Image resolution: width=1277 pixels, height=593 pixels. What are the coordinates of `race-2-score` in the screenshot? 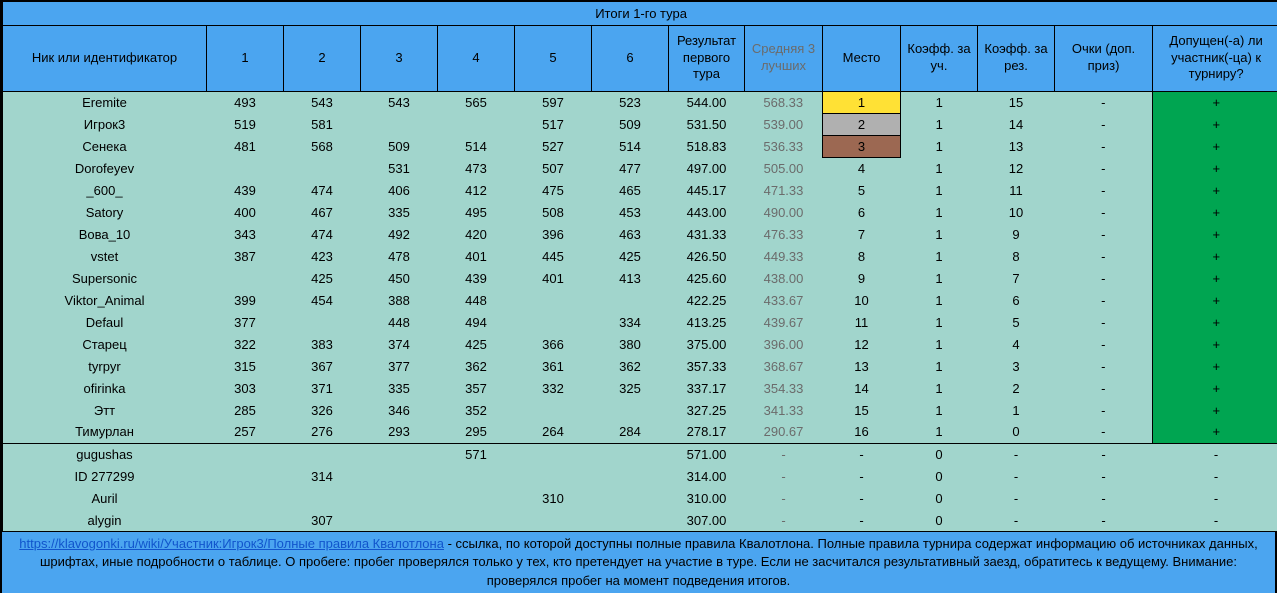 It's located at (322, 498).